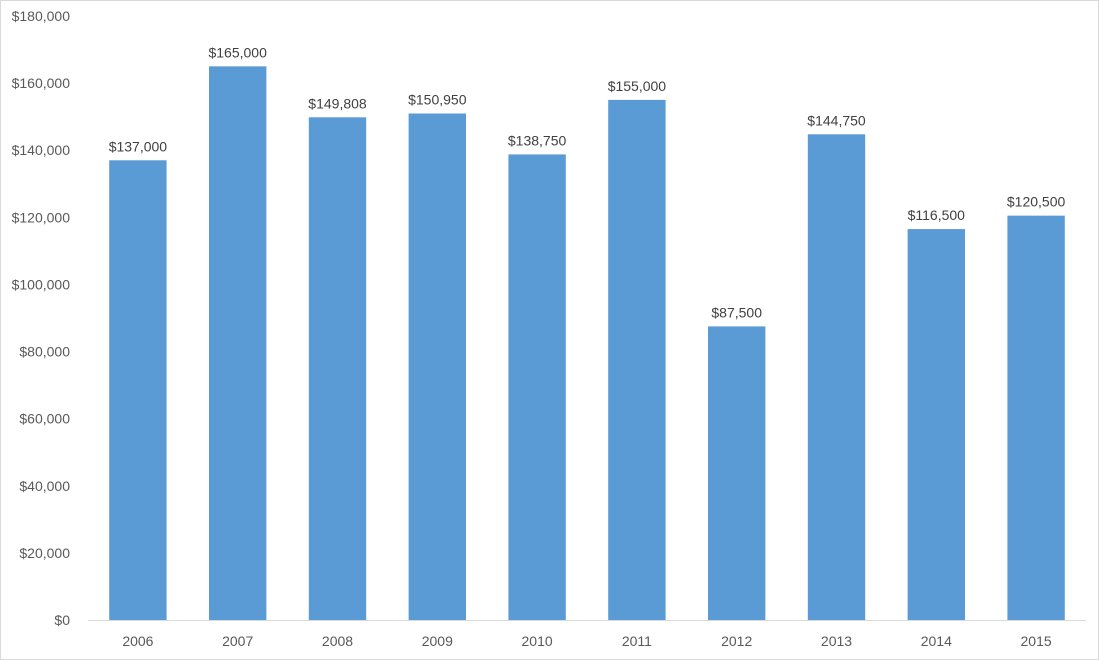 Image resolution: width=1099 pixels, height=660 pixels. I want to click on data-label-2009: $150,950, so click(437, 99).